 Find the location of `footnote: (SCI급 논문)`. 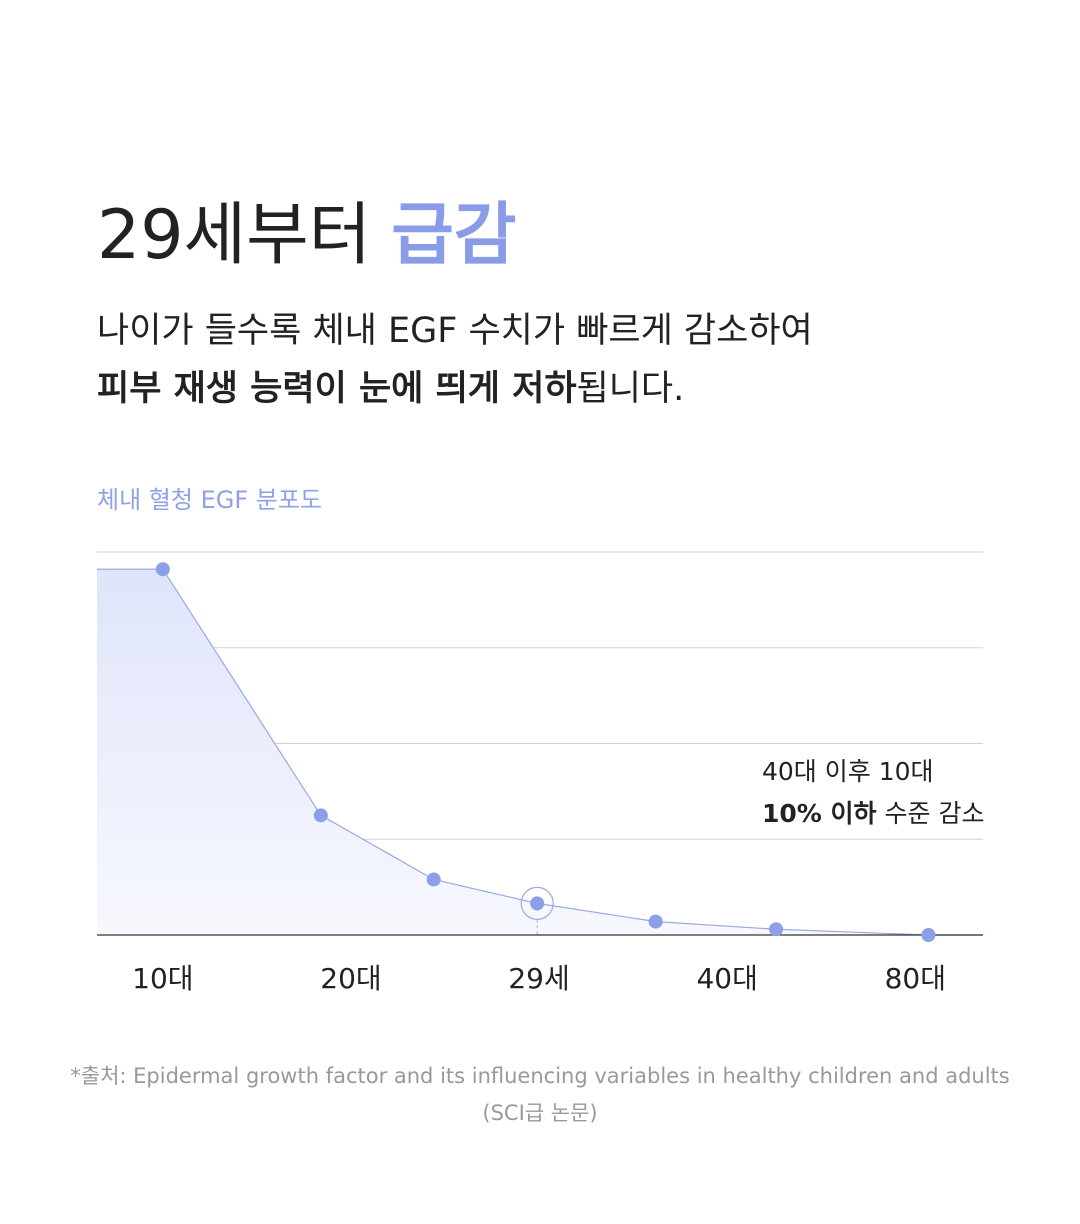

footnote: (SCI급 논문) is located at coordinates (539, 1113).